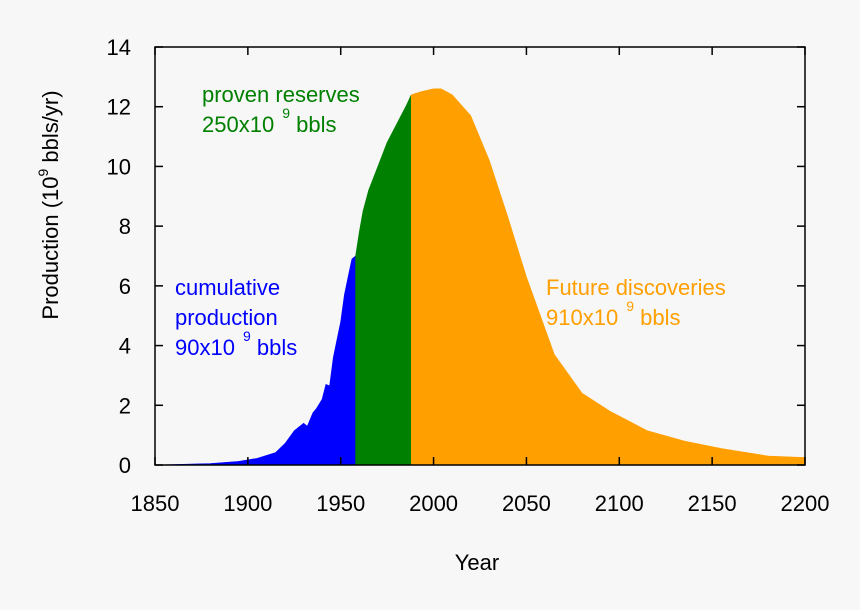 The image size is (860, 610). Describe the element at coordinates (383, 280) in the screenshot. I see `area-proven-reserves` at that location.